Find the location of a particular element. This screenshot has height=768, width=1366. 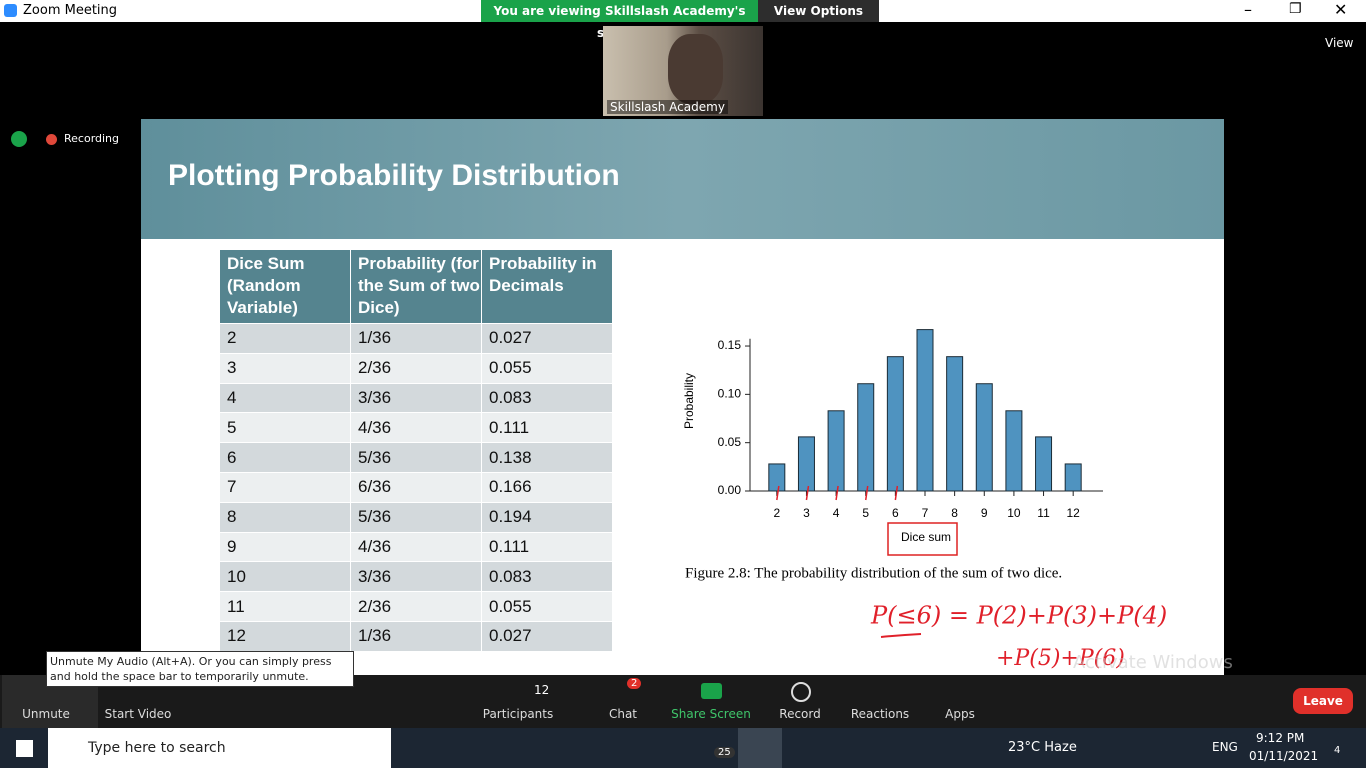

x-tick-label: 4 is located at coordinates (836, 513).